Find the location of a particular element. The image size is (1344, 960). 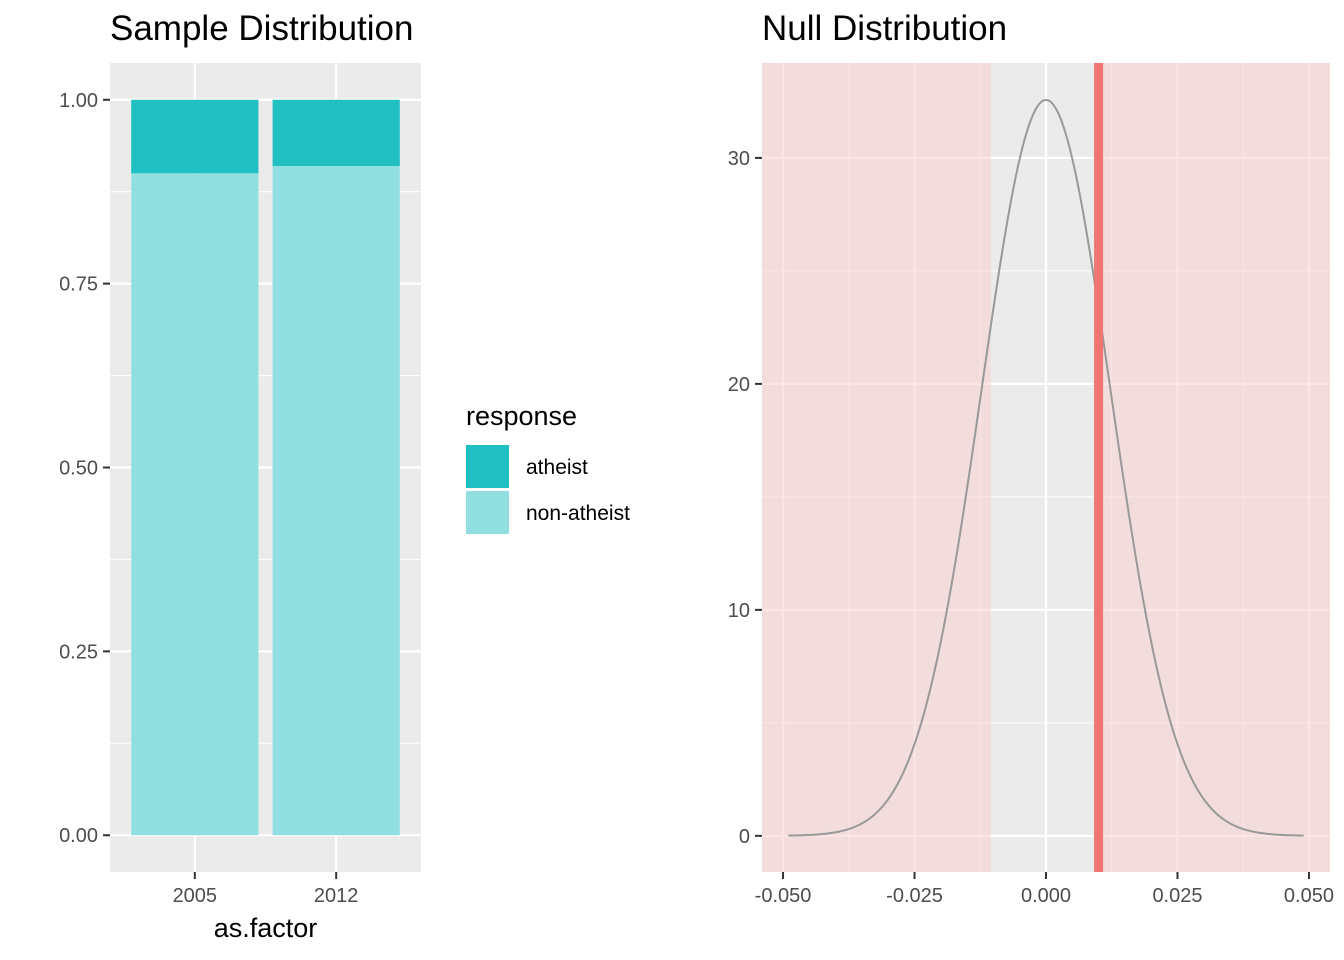

sample-y-tick-label: 1.00 is located at coordinates (78, 101).